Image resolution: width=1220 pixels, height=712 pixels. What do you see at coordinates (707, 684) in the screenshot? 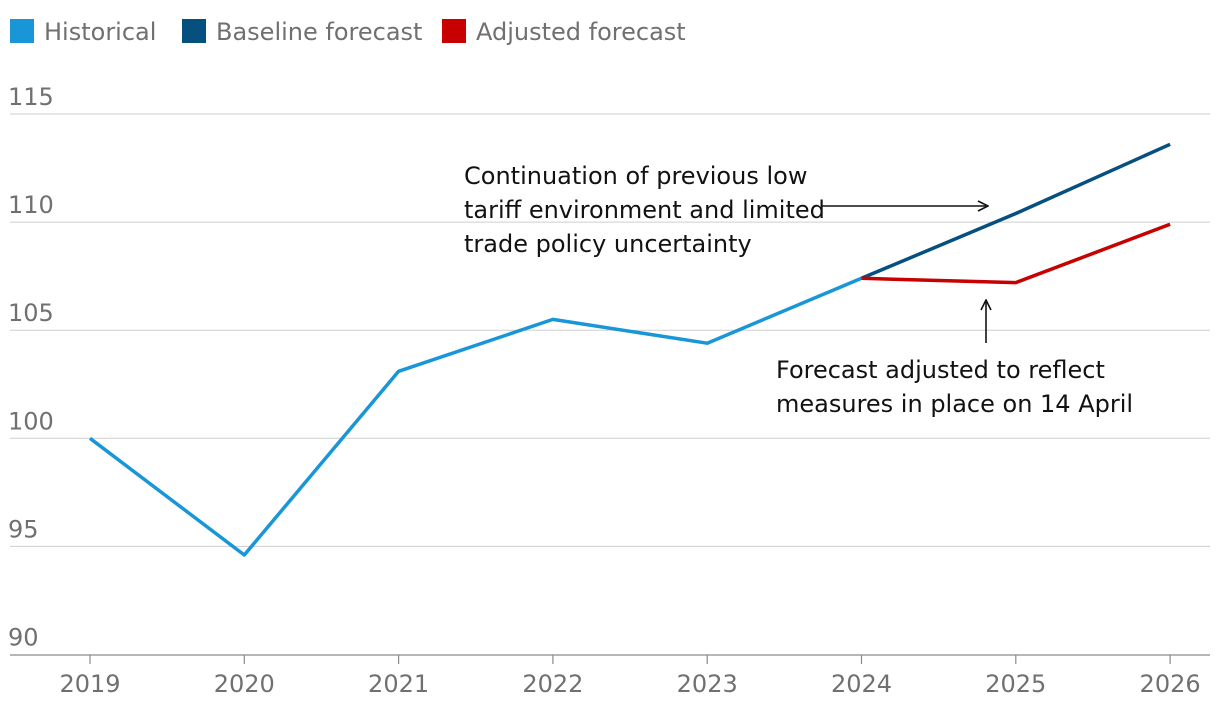
I see `x-tick-label-2023: 2023` at bounding box center [707, 684].